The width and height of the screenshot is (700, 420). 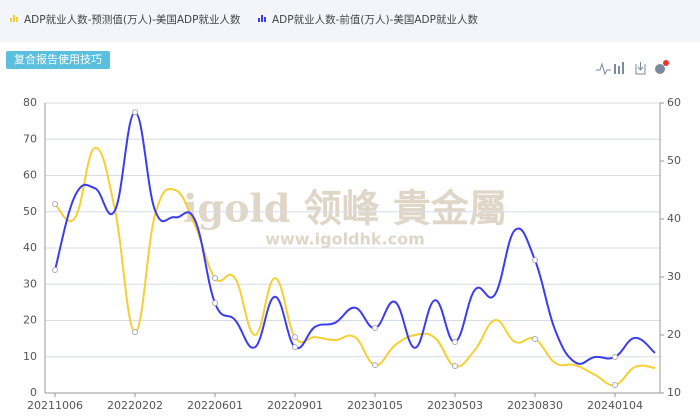 I want to click on legend-label: ADP就业人数-前值(万人)-美国ADP就业人数, so click(x=375, y=19).